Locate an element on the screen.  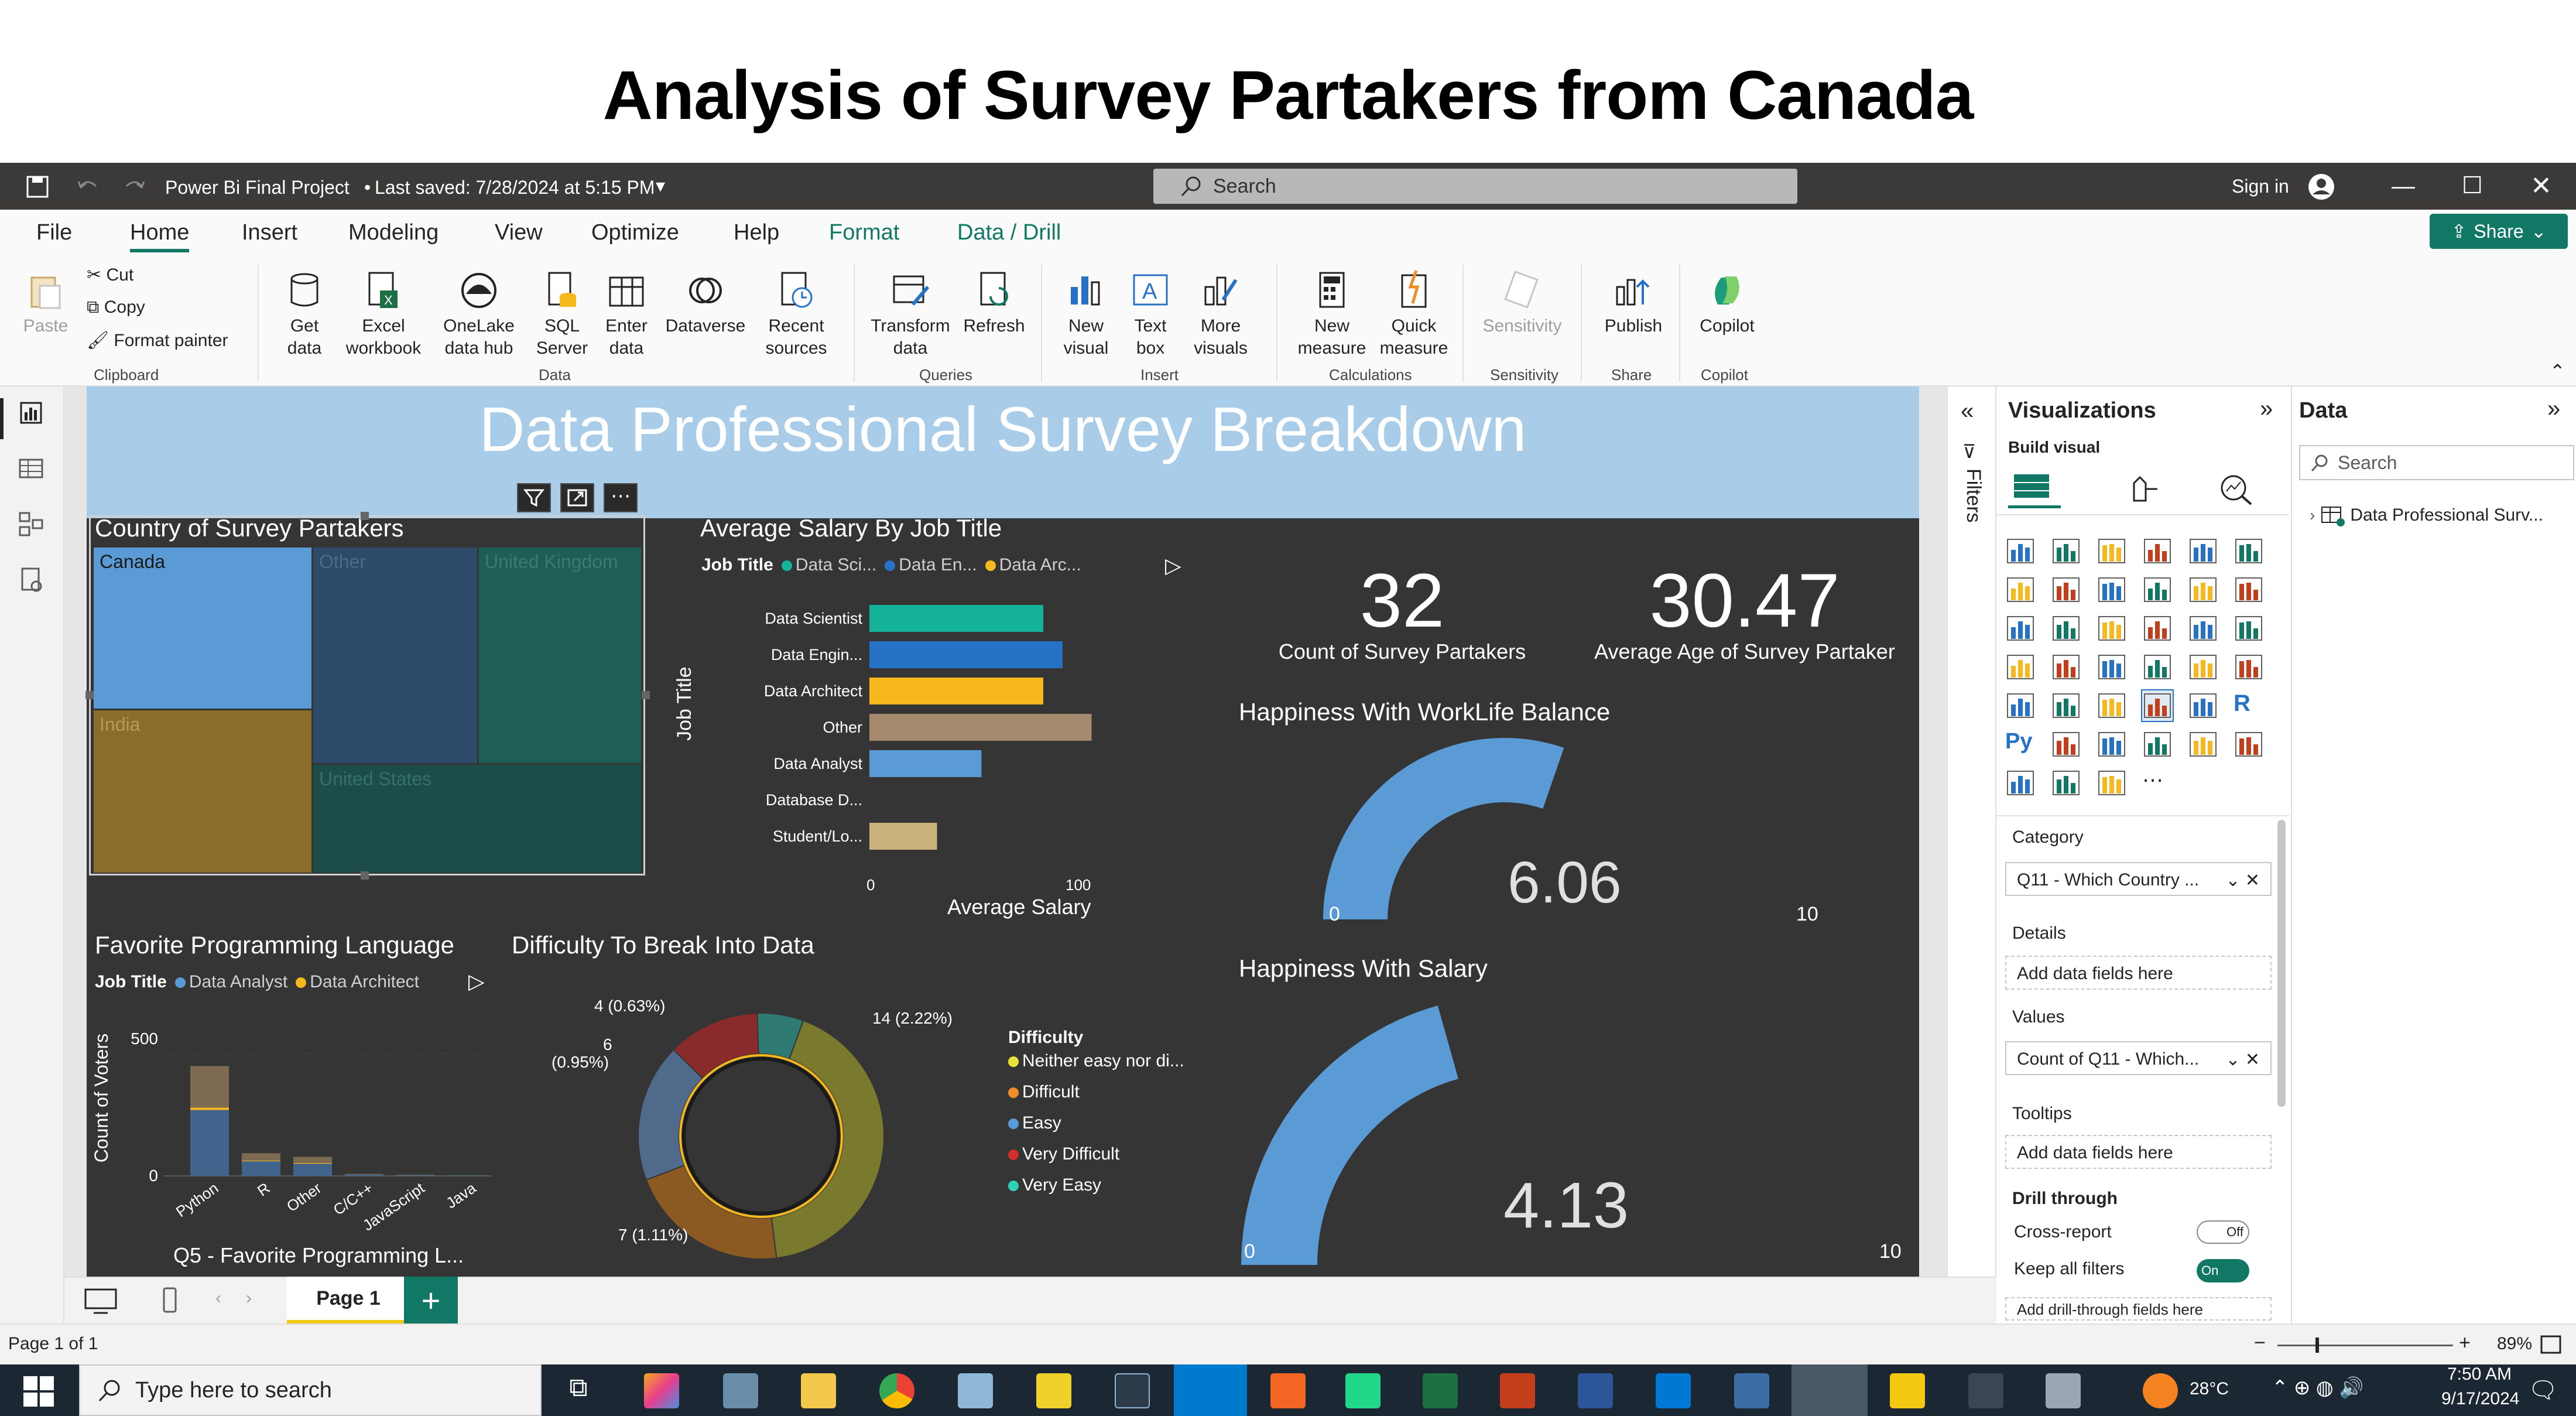
more-visuals-button: More visuals is located at coordinates (1221, 314).